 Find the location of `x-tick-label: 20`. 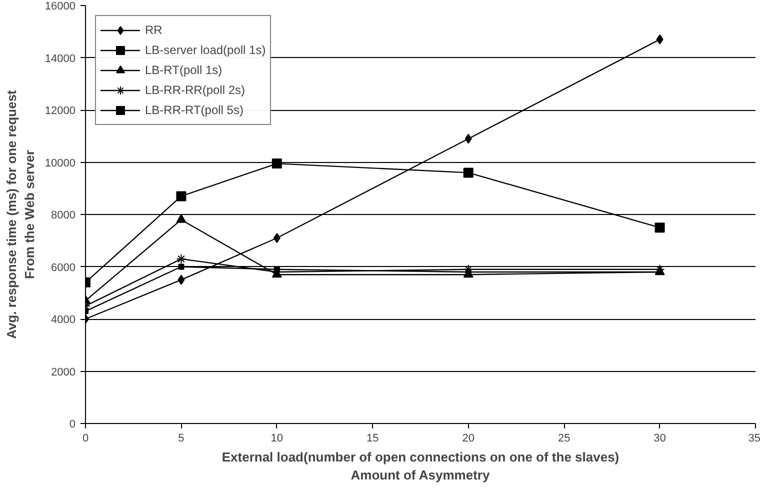

x-tick-label: 20 is located at coordinates (468, 438).